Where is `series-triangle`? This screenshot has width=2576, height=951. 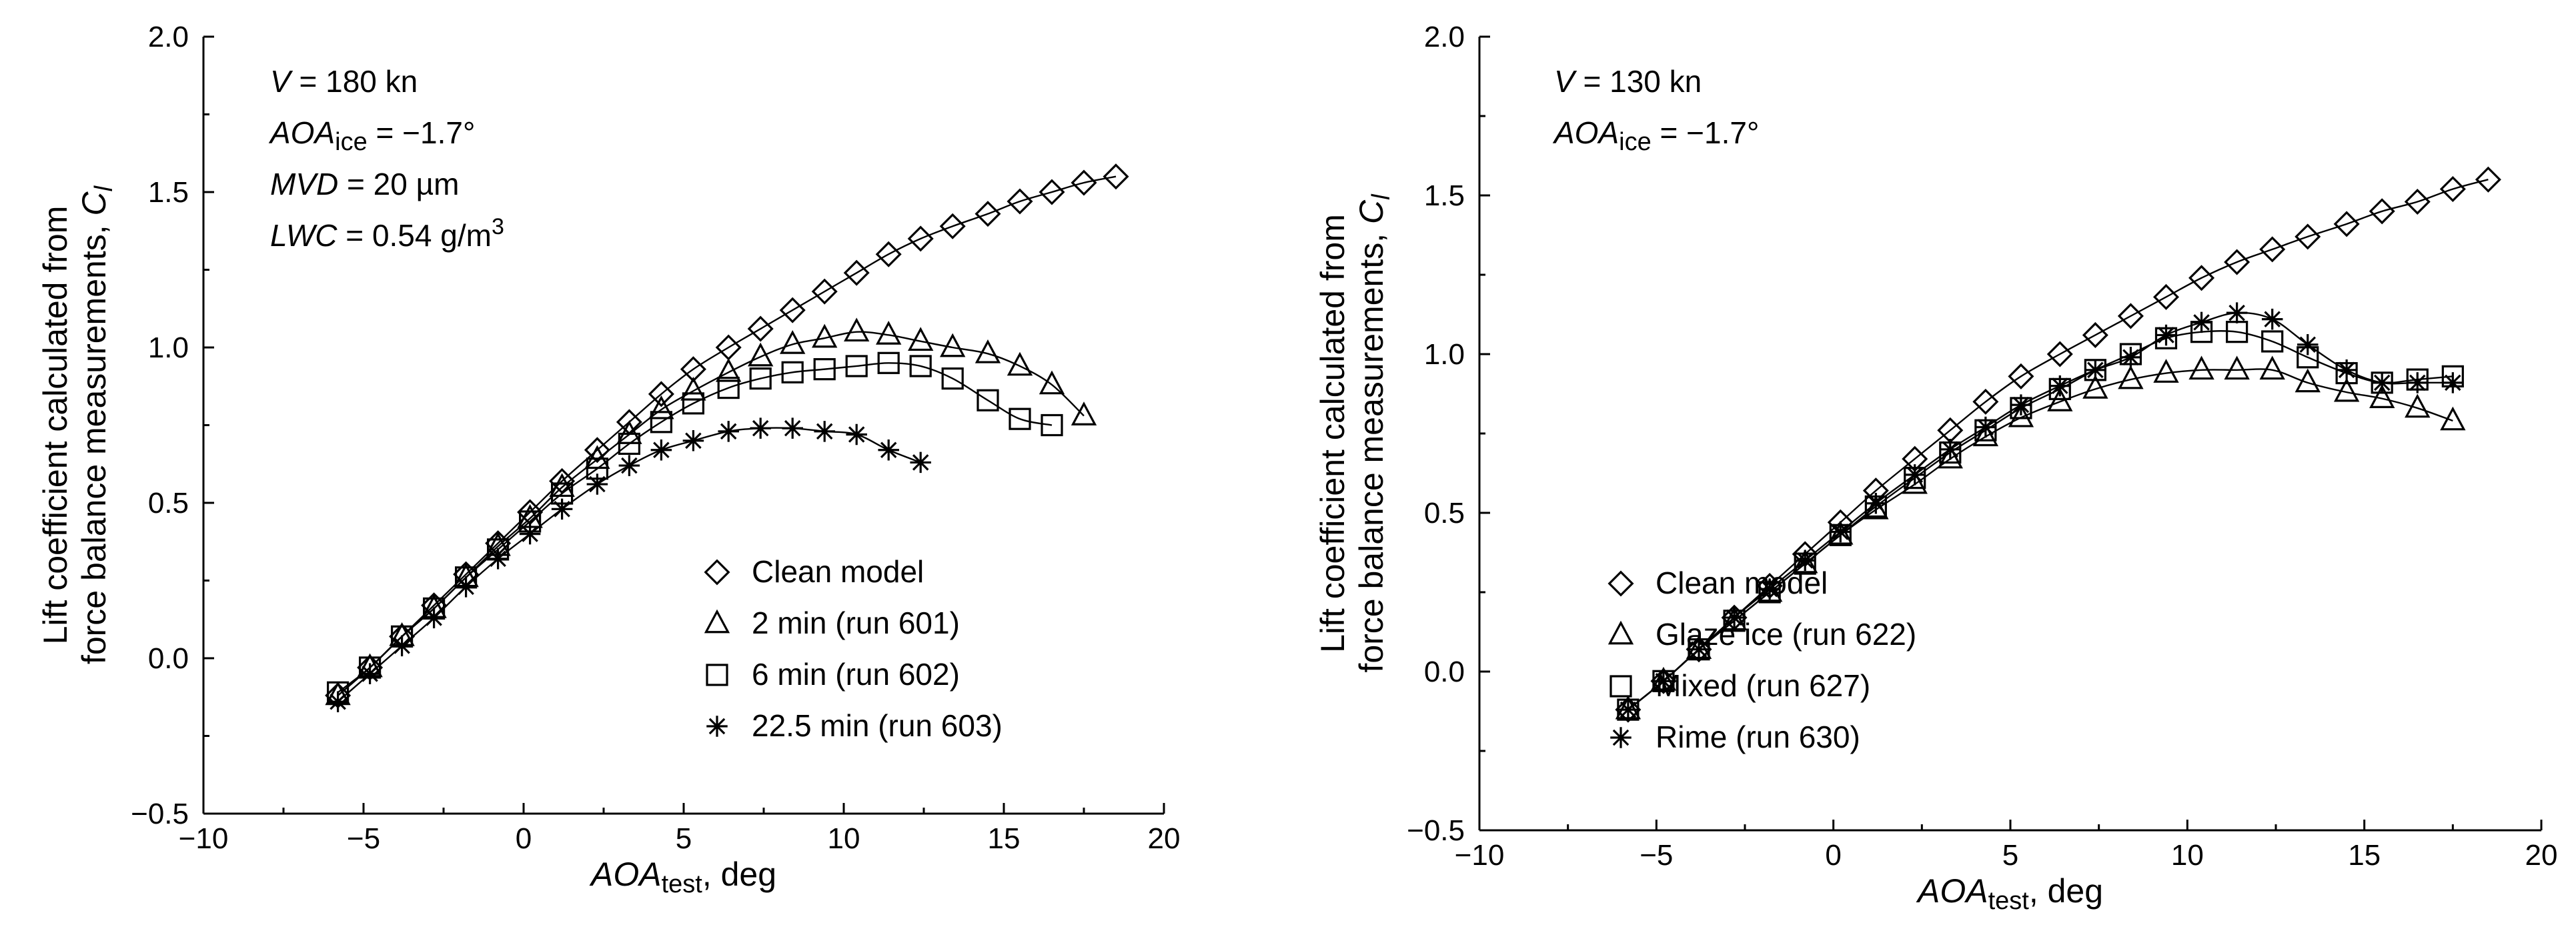
series-triangle is located at coordinates (711, 511).